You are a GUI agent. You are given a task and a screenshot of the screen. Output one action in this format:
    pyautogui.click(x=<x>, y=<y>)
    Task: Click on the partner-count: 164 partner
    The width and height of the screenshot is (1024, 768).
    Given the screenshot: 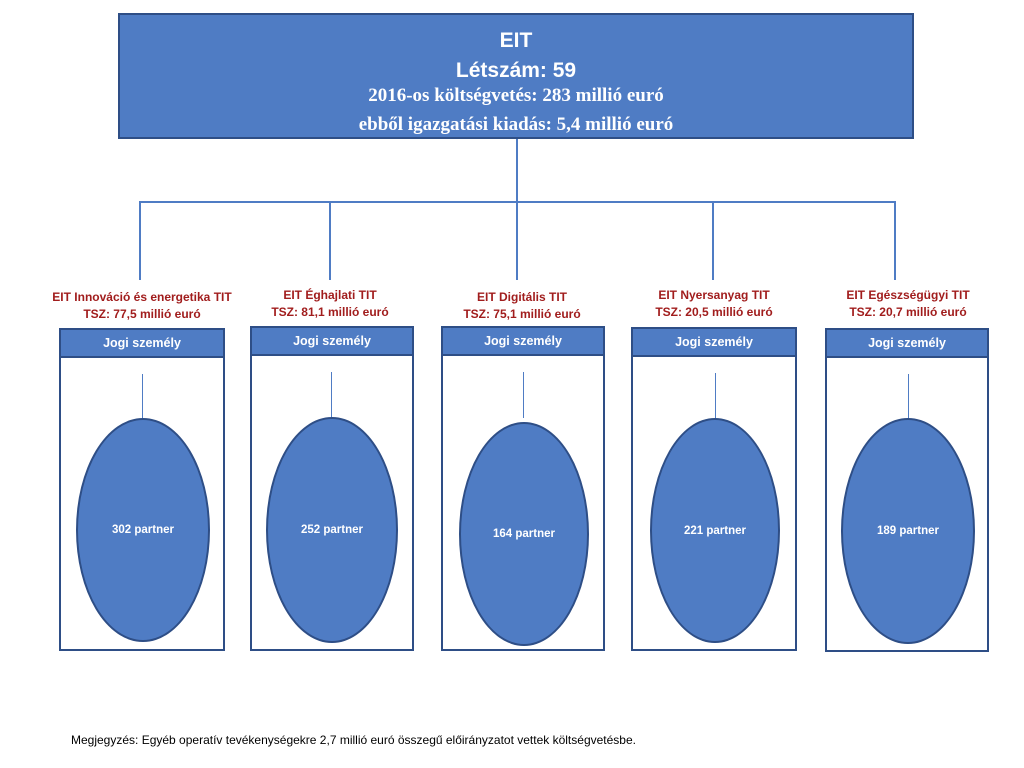 What is the action you would take?
    pyautogui.click(x=523, y=534)
    